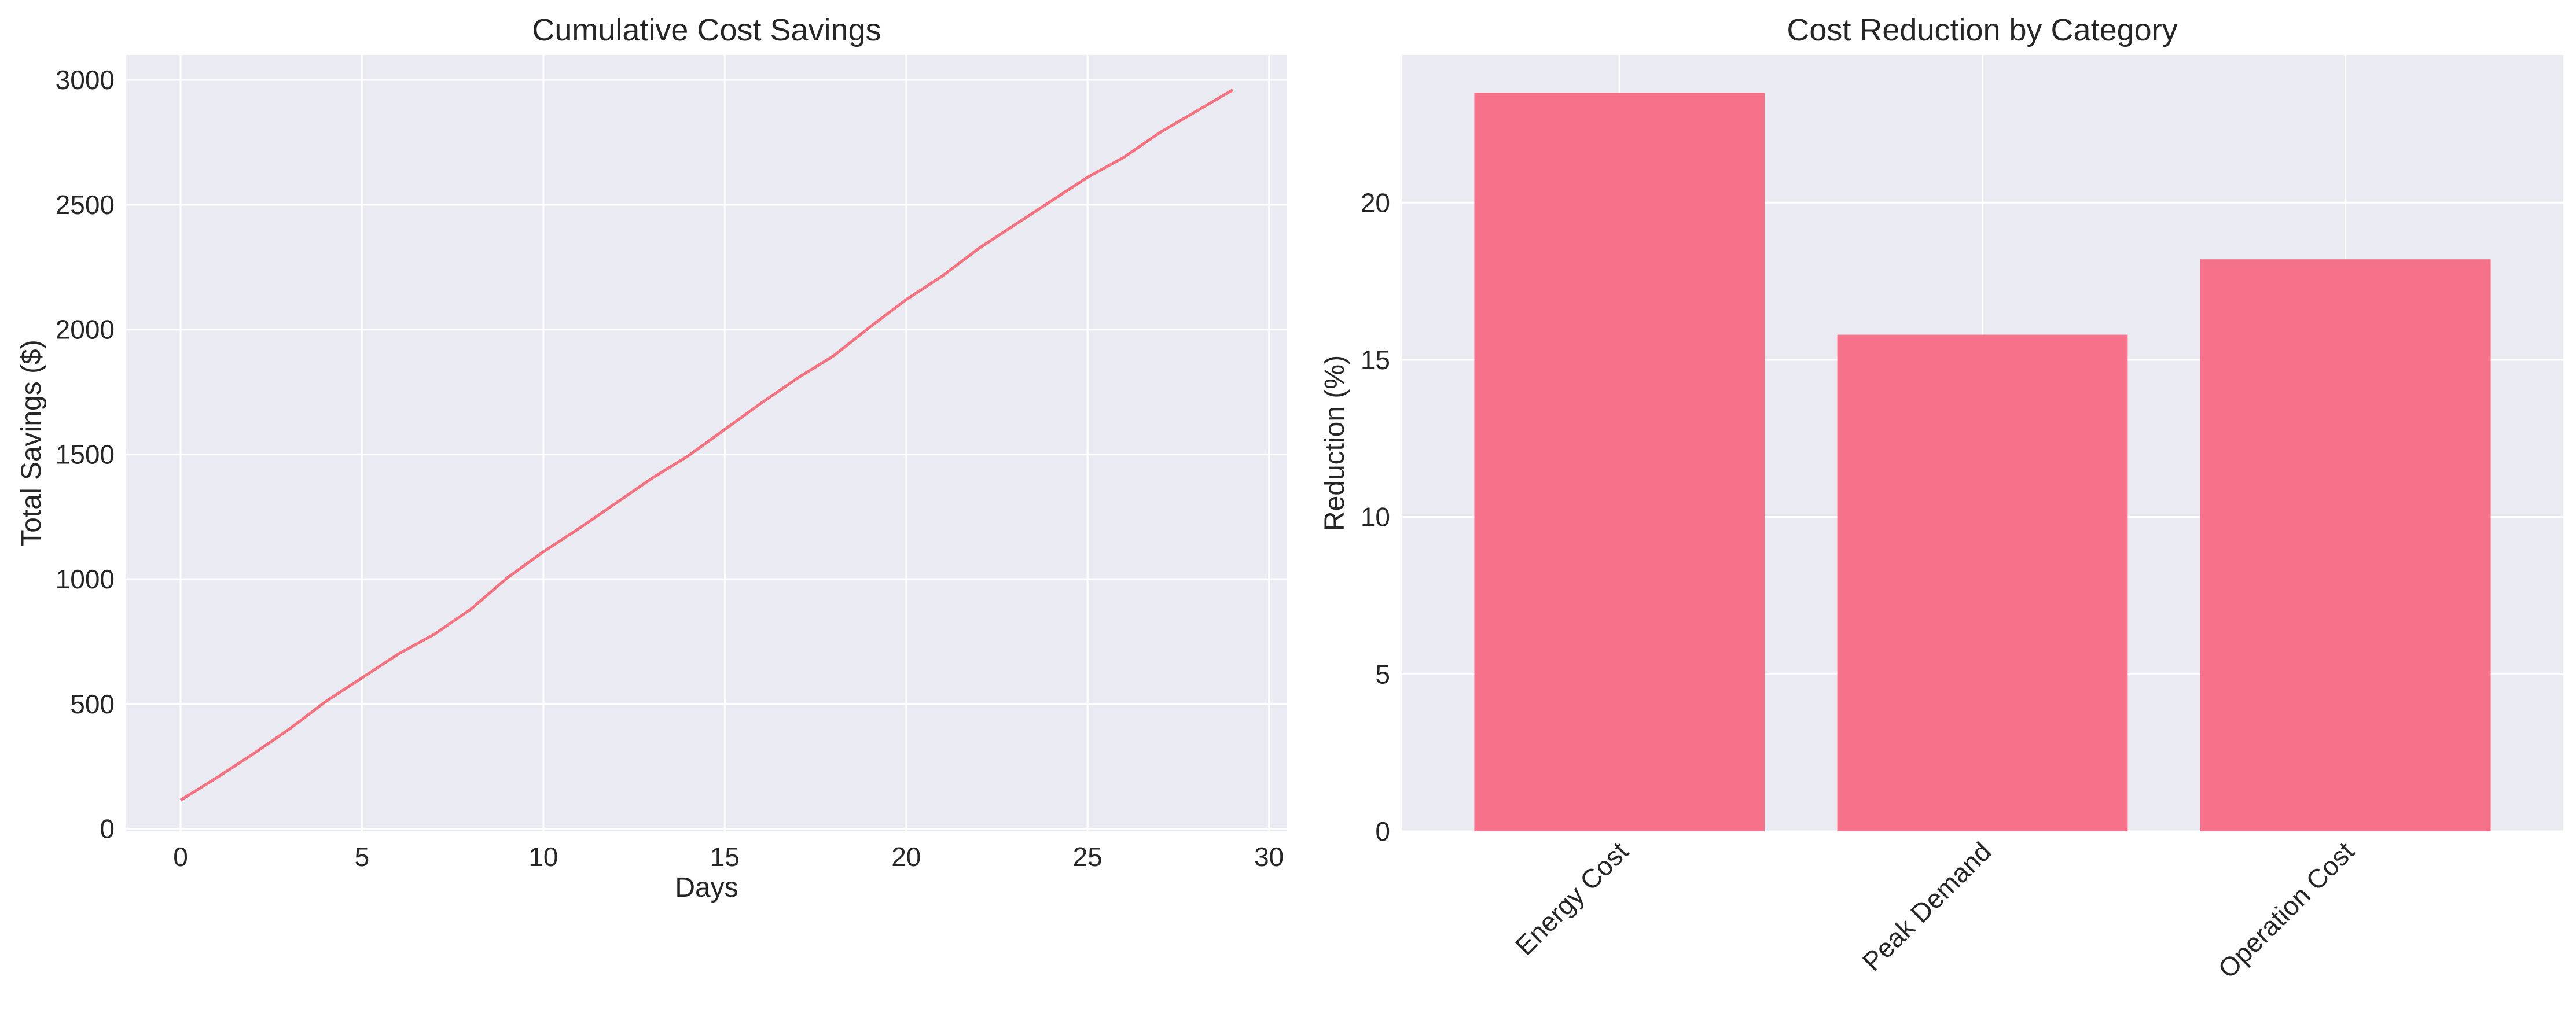  I want to click on line-x-tick-labels: 0 5 10 15 20 25 30, so click(729, 857).